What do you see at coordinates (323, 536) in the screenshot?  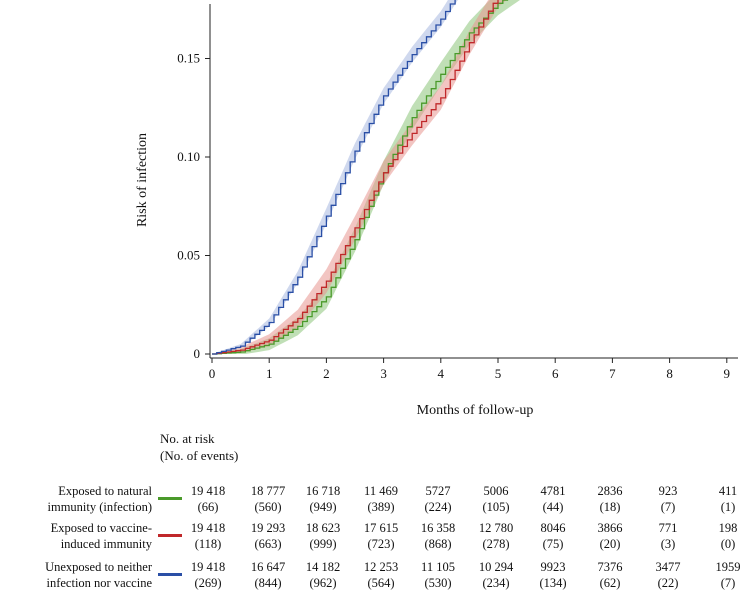 I see `risk-cell: 18 623 (999)` at bounding box center [323, 536].